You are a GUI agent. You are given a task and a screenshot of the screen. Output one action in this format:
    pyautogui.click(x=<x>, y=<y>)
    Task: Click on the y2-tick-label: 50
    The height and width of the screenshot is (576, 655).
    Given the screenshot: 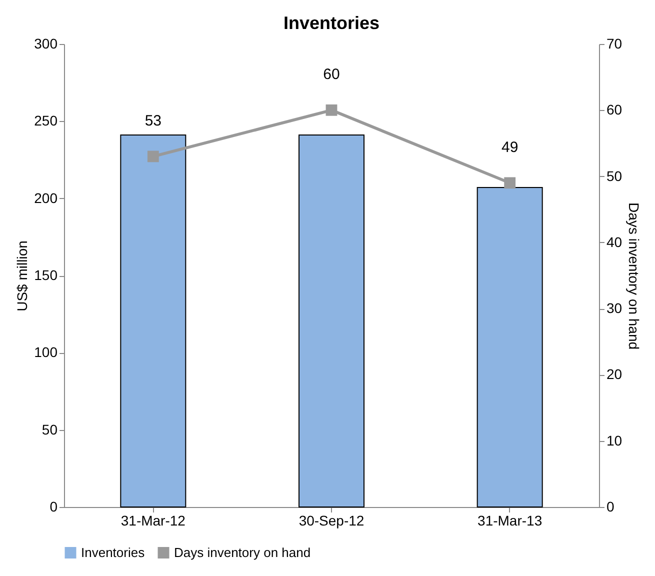 What is the action you would take?
    pyautogui.click(x=614, y=176)
    